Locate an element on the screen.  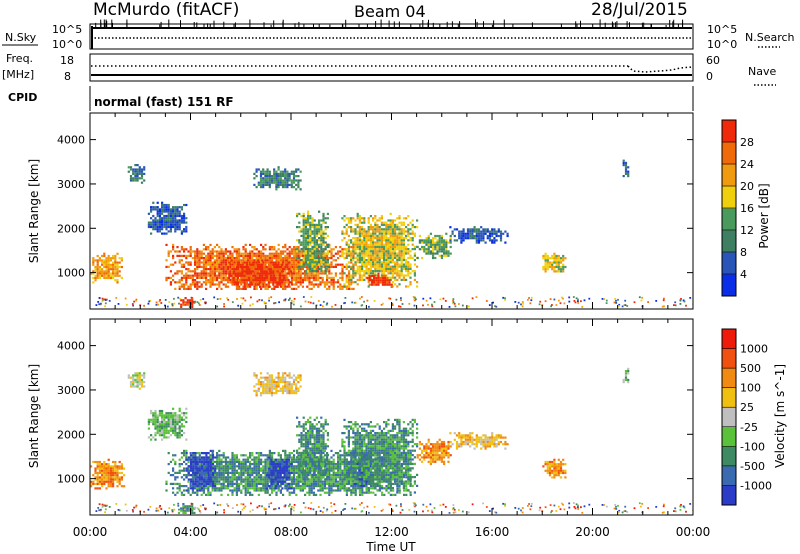
power-colorbar-tick-label: 24 is located at coordinates (747, 164).